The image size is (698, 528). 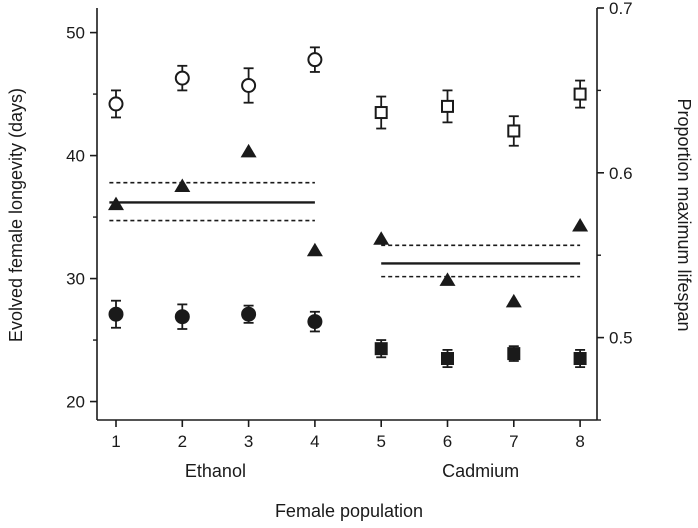 I want to click on x-tick-label: 7, so click(x=513, y=441).